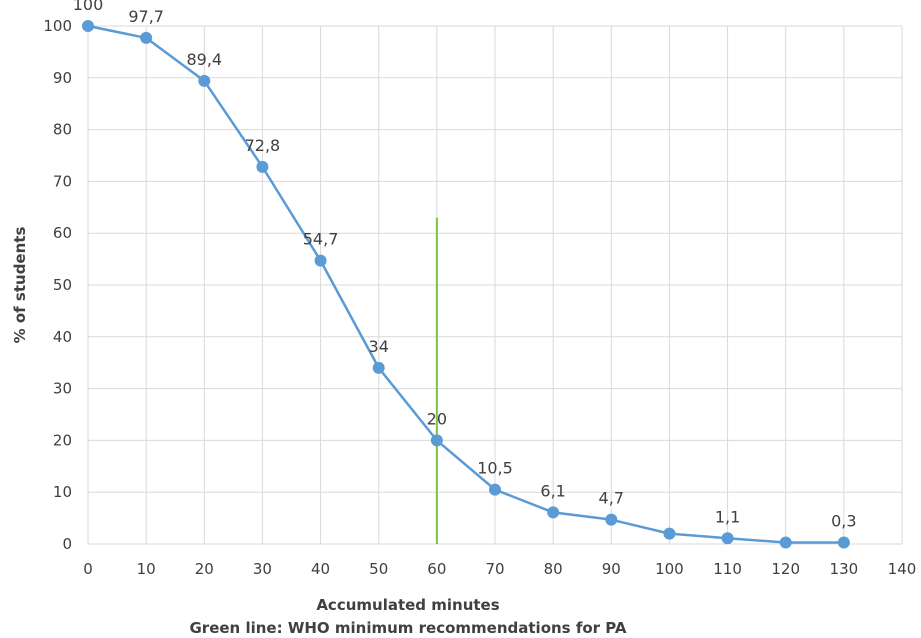 The width and height of the screenshot is (921, 638). I want to click on x-tick-label: 110, so click(727, 569).